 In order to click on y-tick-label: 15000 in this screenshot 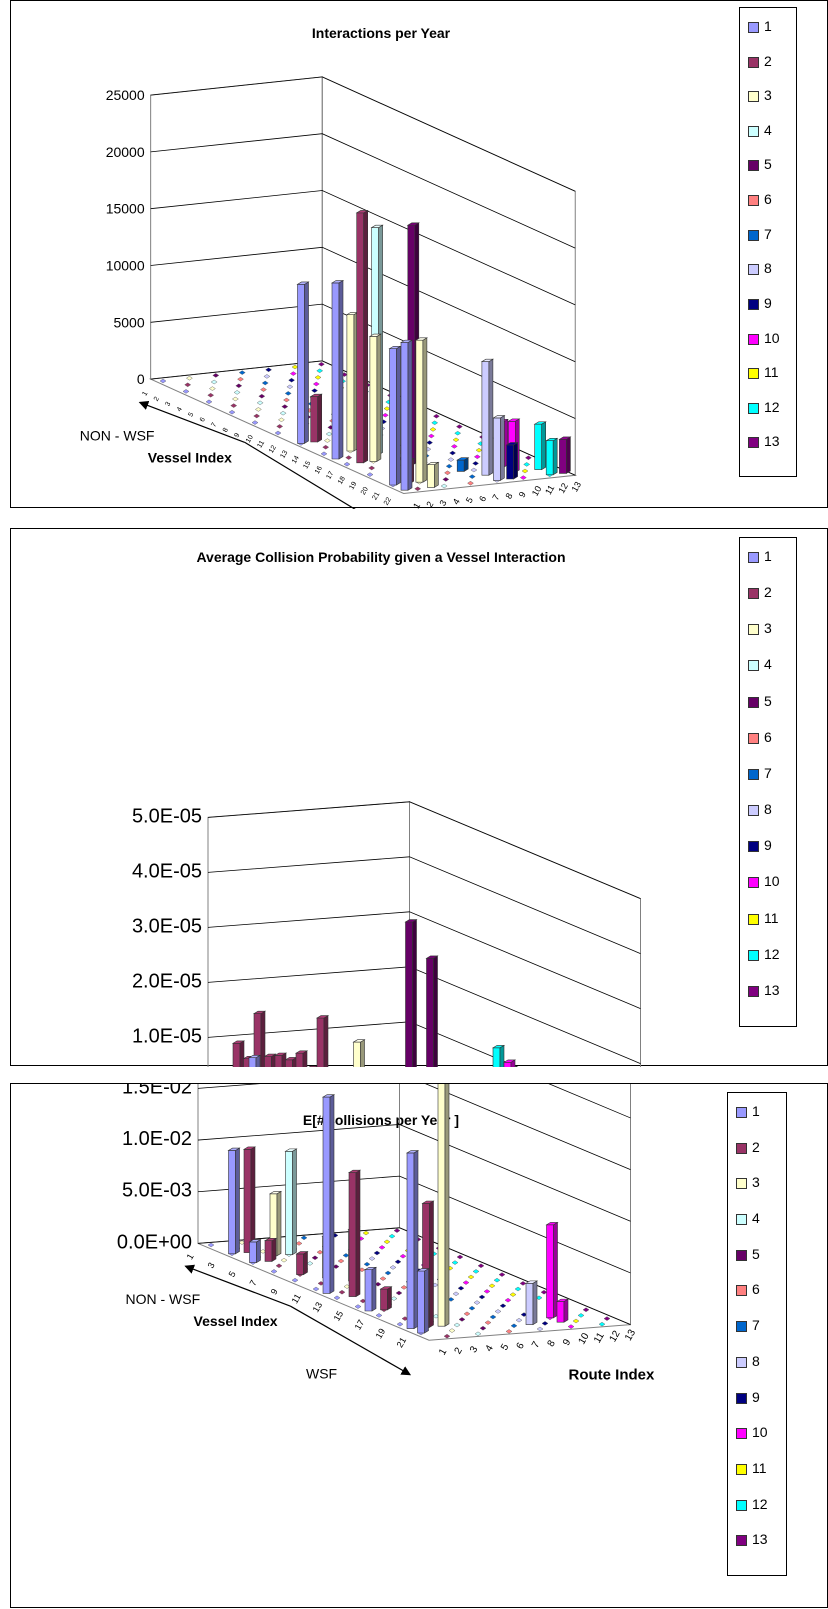, I will do `click(125, 209)`.